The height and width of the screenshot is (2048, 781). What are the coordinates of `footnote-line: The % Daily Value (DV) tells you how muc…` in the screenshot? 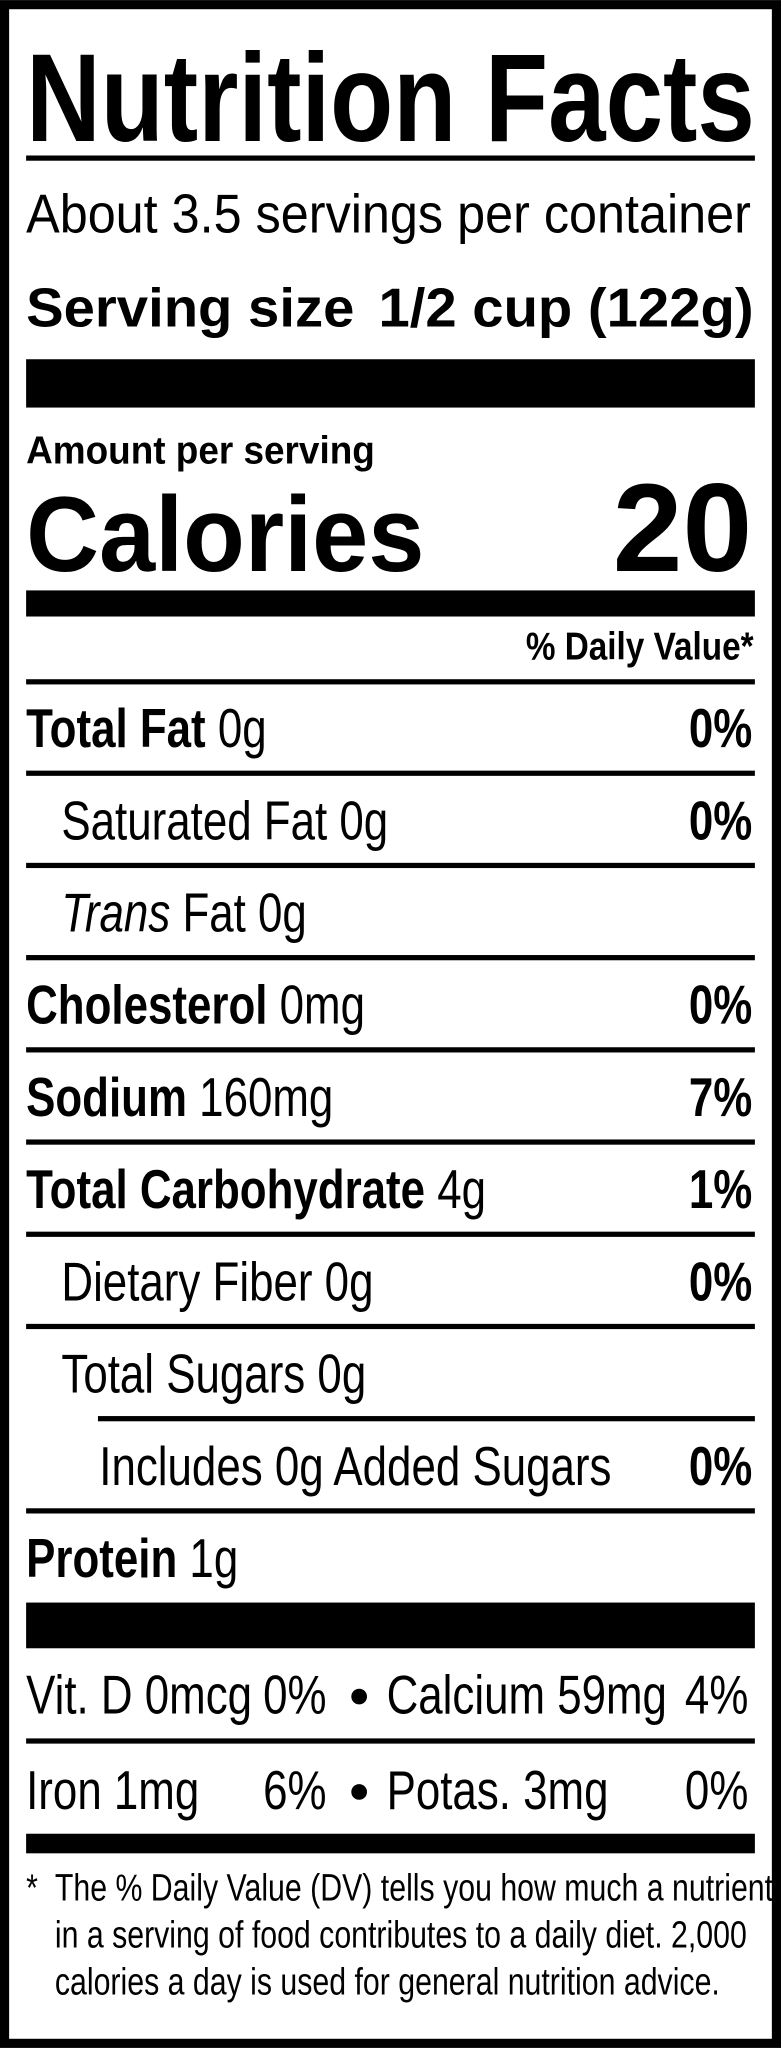 It's located at (414, 1888).